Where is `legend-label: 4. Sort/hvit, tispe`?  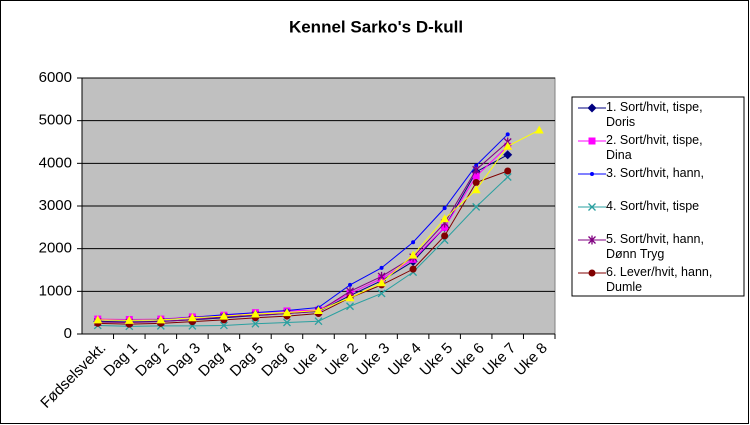
legend-label: 4. Sort/hvit, tispe is located at coordinates (653, 206).